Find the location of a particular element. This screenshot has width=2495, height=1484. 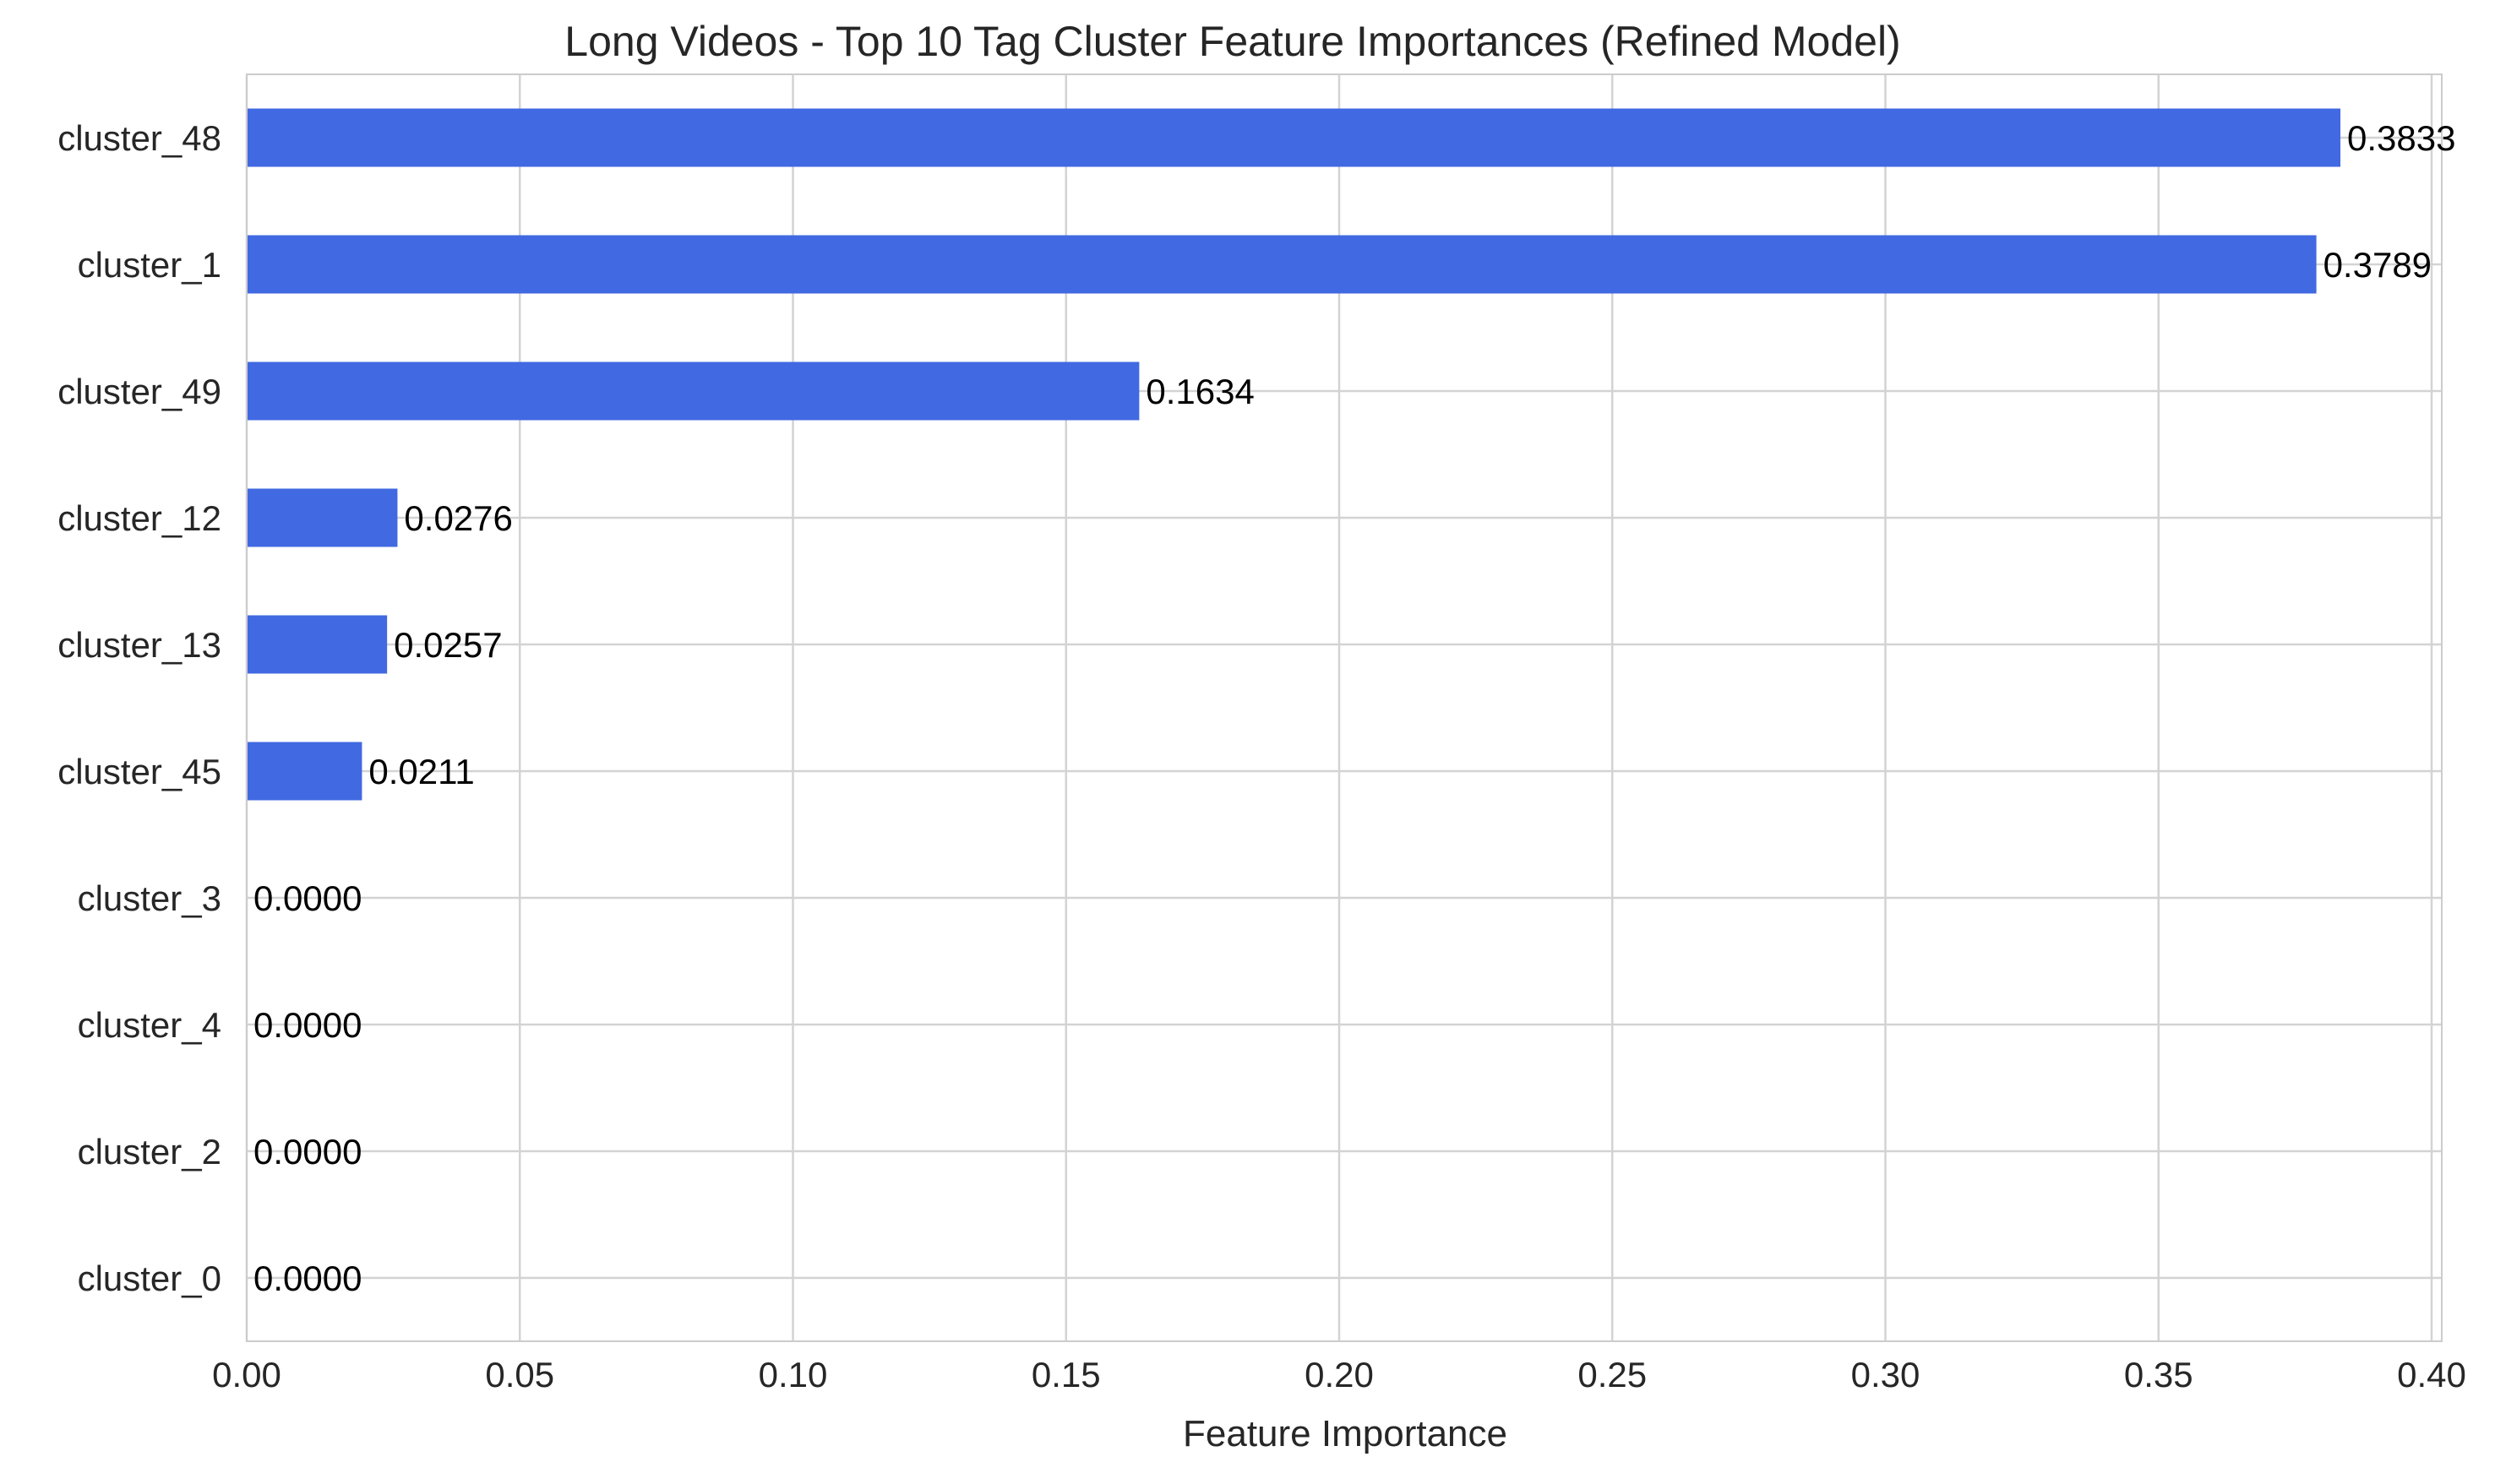

bar-value-label: 0.0211 is located at coordinates (421, 771).